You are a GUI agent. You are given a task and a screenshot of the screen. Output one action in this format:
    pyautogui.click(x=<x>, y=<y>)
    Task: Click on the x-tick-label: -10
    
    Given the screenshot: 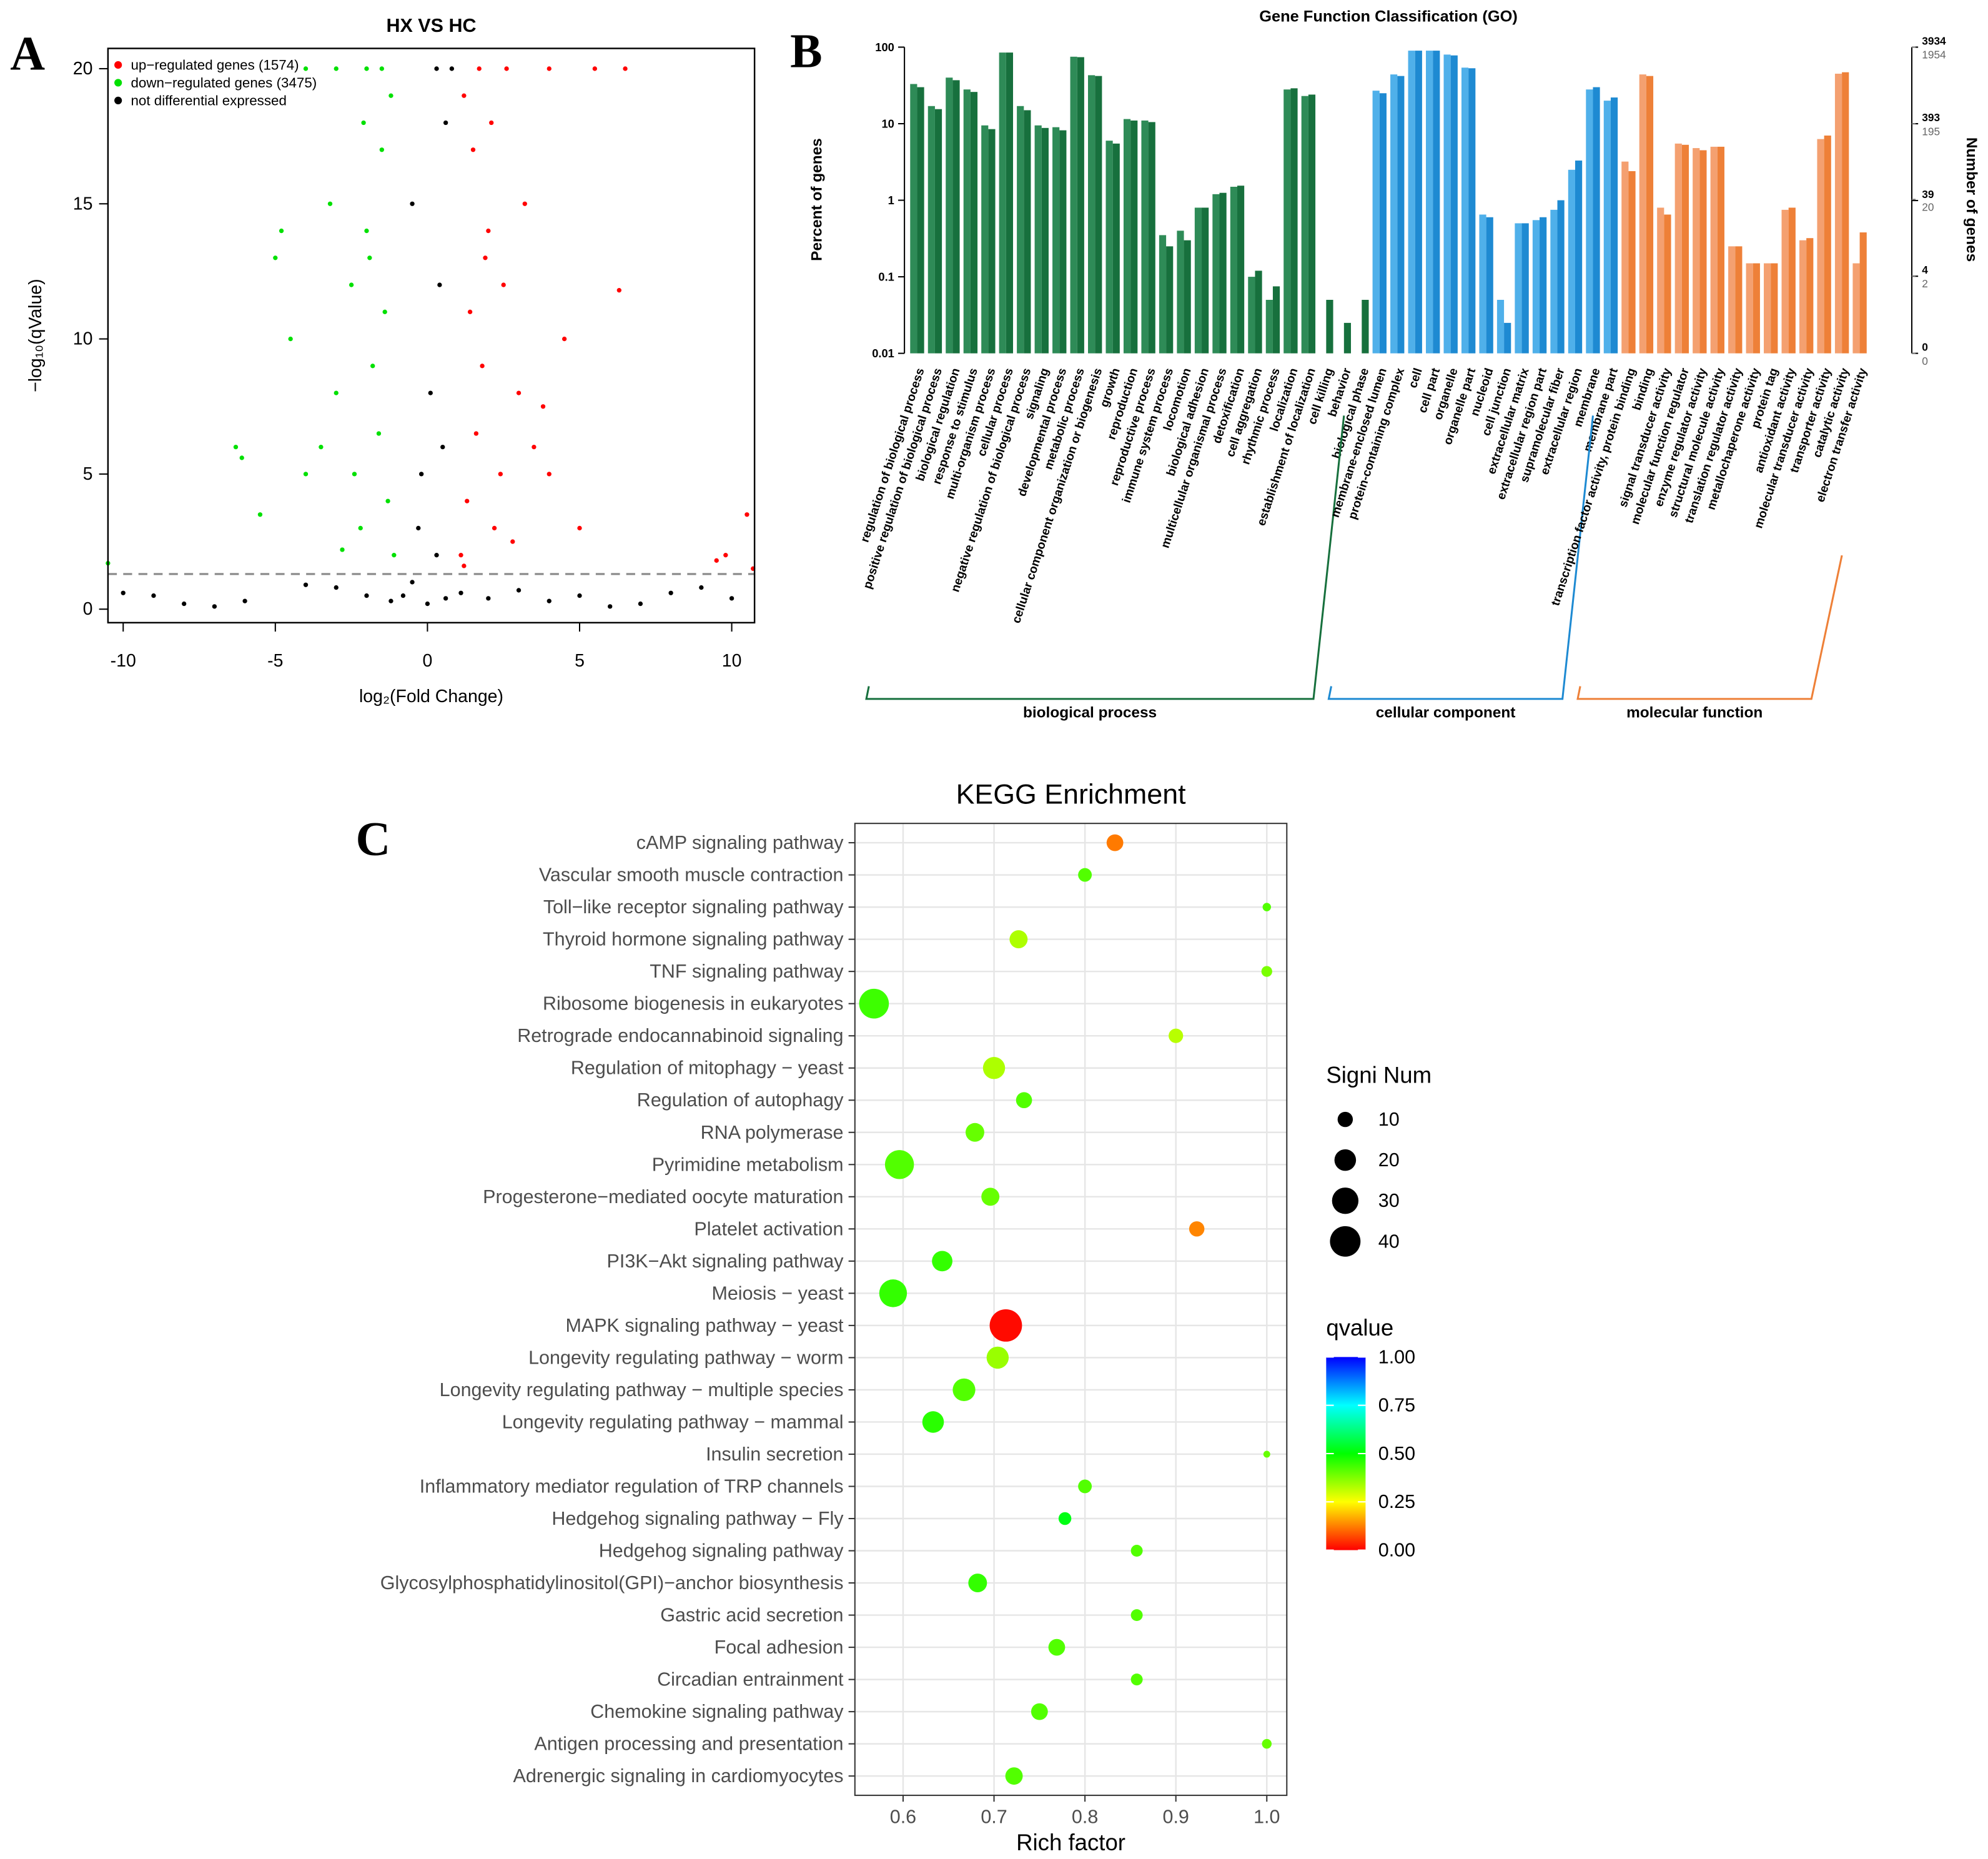 What is the action you would take?
    pyautogui.click(x=123, y=661)
    